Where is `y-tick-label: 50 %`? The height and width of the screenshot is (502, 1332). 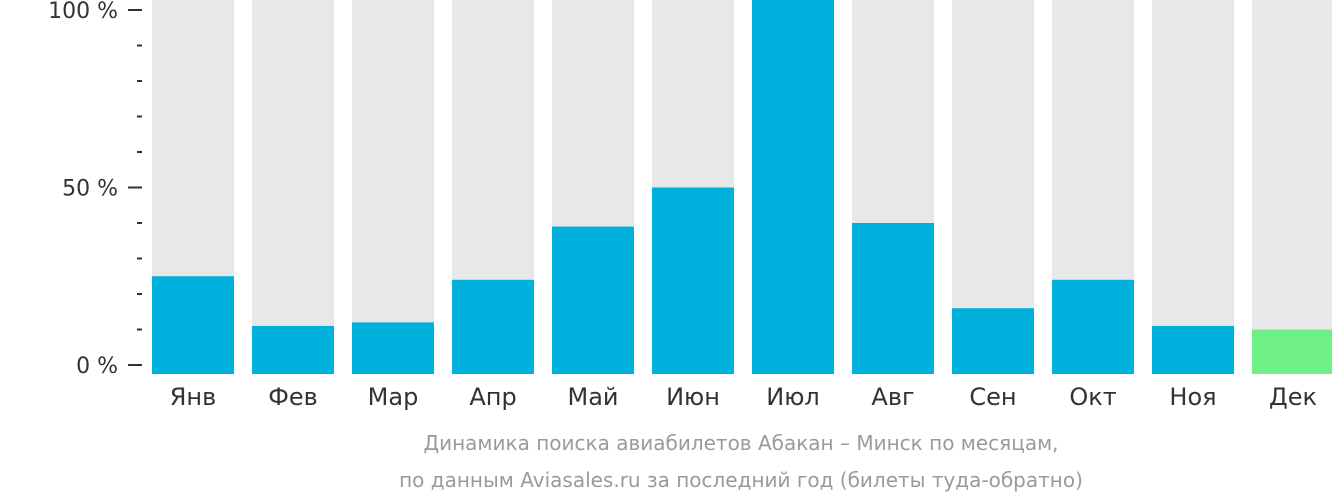 y-tick-label: 50 % is located at coordinates (90, 189).